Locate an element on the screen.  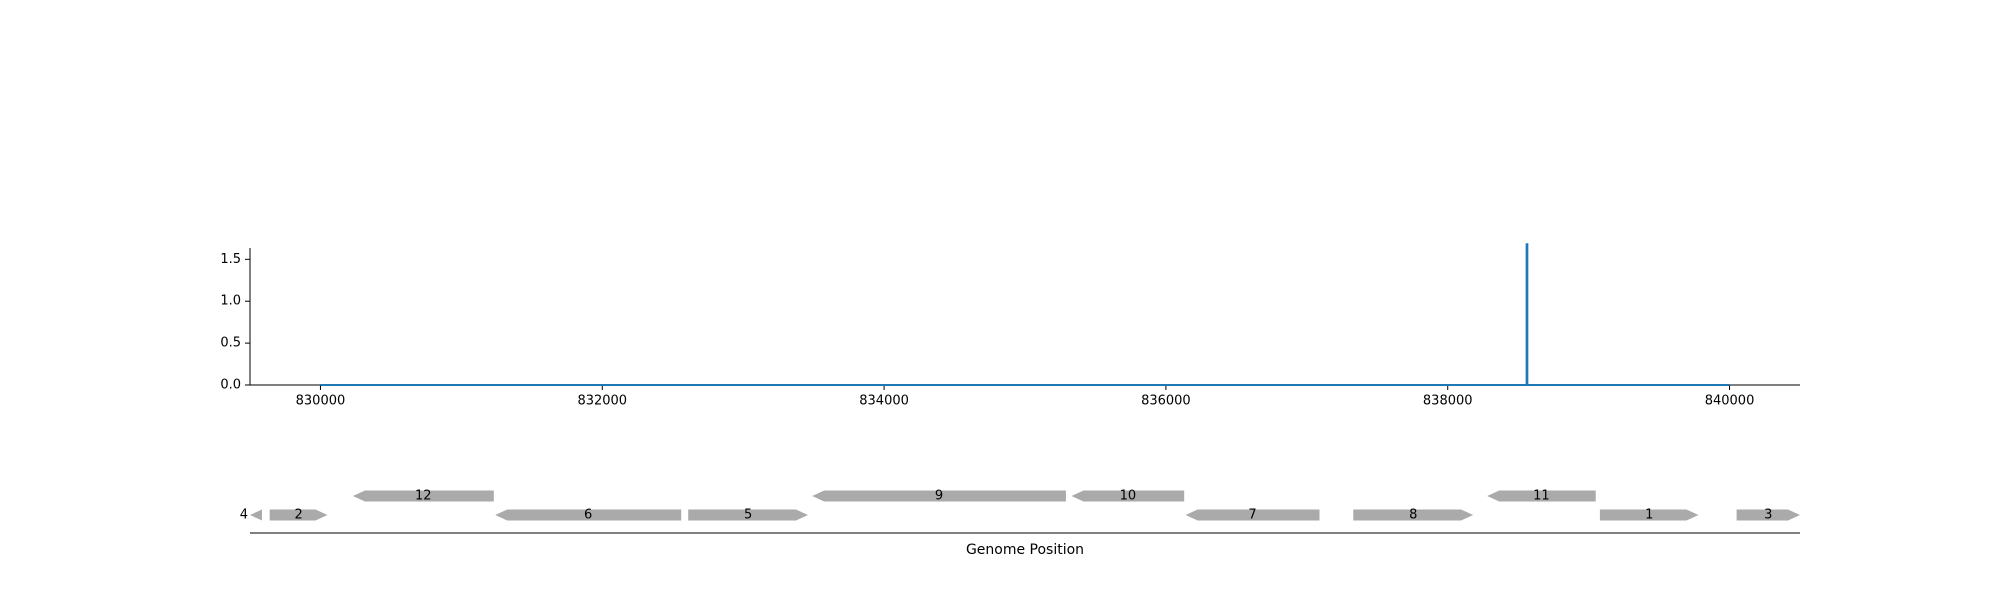
gene-label: 11 is located at coordinates (1541, 496).